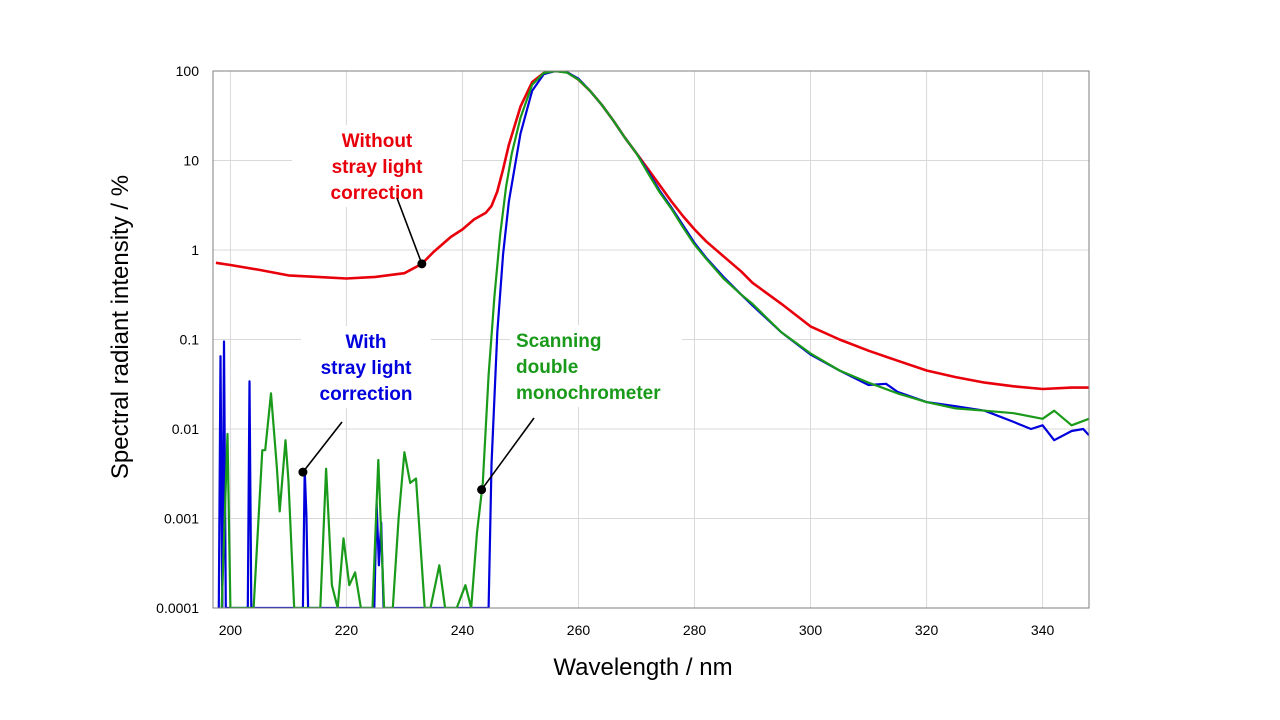 The width and height of the screenshot is (1280, 720). What do you see at coordinates (191, 161) in the screenshot?
I see `y-tick-label: 10` at bounding box center [191, 161].